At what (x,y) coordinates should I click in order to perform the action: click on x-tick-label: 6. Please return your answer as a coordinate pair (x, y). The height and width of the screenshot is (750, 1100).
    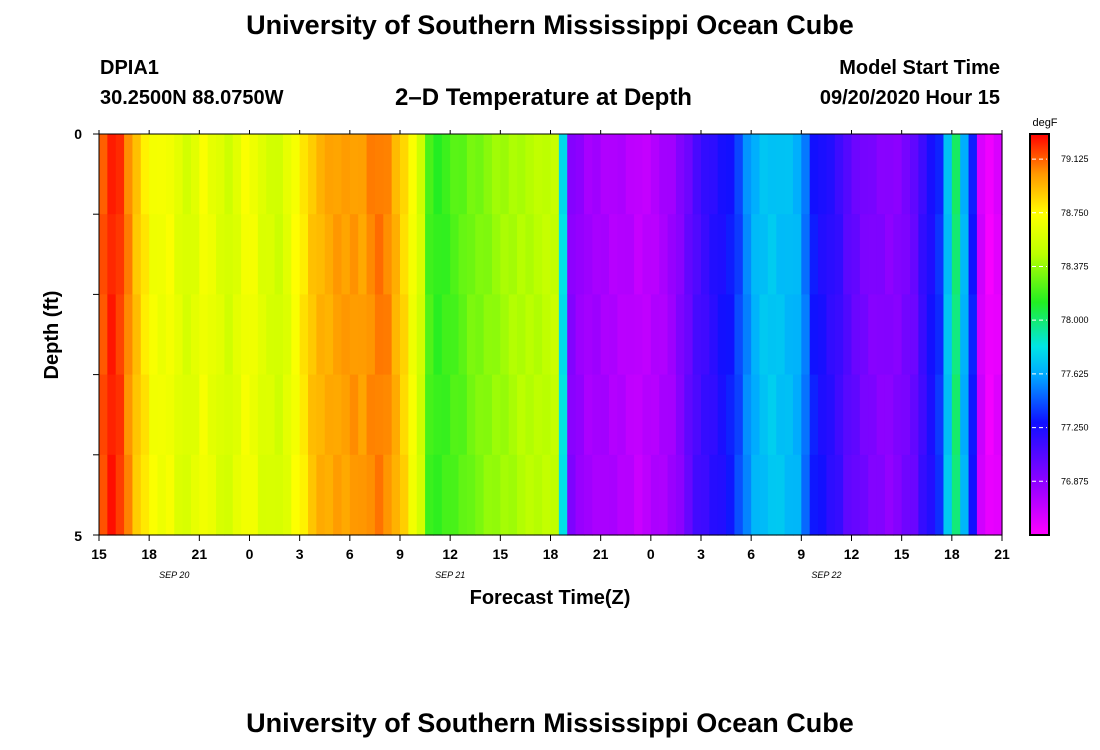
    Looking at the image, I should click on (751, 554).